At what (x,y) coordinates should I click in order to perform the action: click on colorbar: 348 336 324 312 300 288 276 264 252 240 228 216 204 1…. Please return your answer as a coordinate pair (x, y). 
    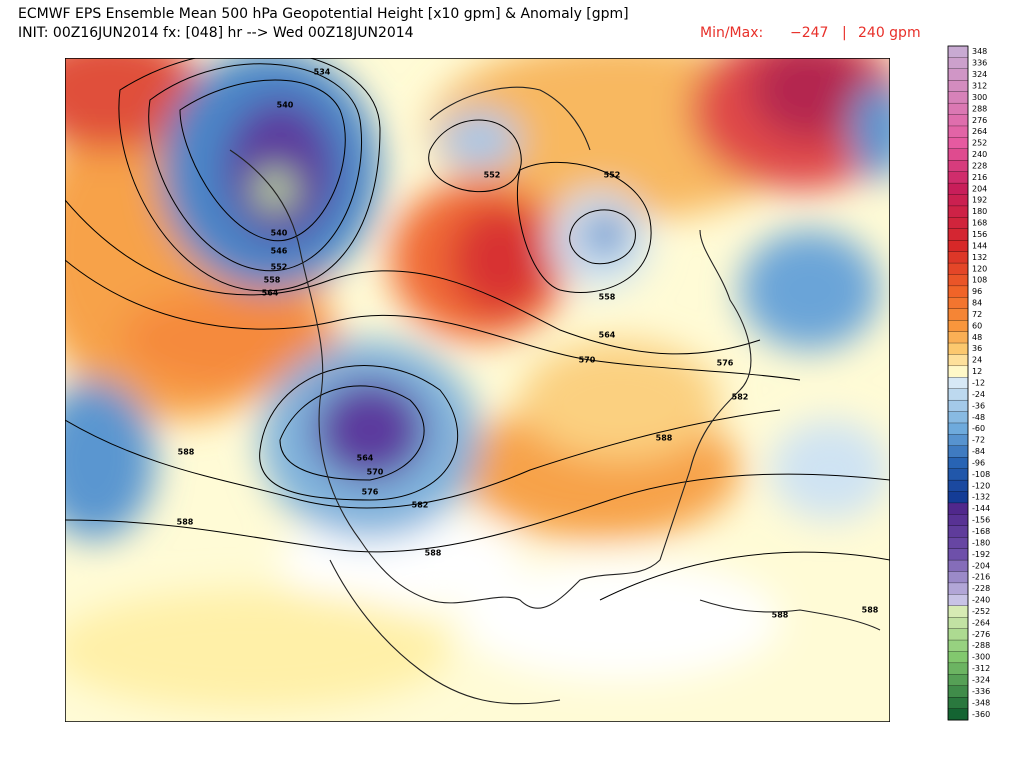
    Looking at the image, I should click on (968, 383).